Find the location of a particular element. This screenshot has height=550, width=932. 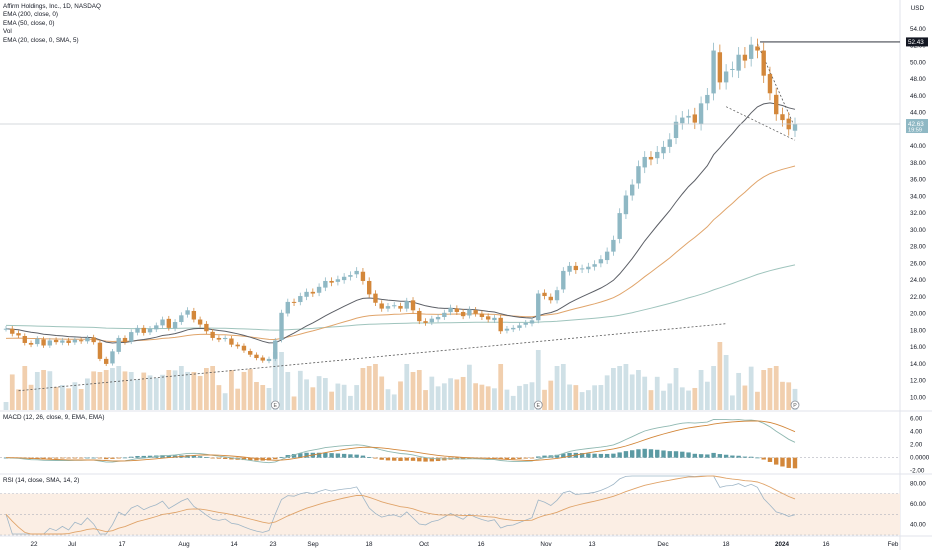

rsi-legend: RSI (14, close, SMA, 14, 2) is located at coordinates (41, 480).